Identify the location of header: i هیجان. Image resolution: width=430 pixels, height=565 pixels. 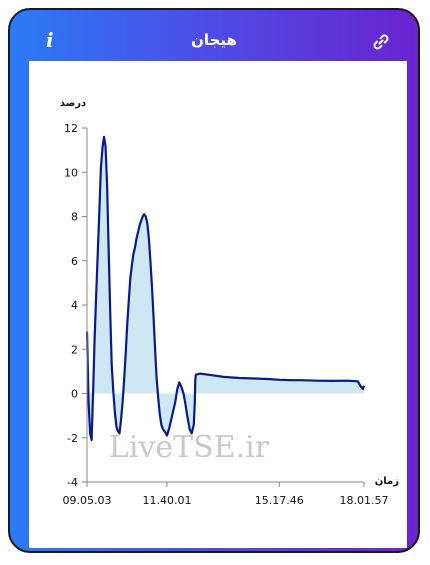
(214, 35).